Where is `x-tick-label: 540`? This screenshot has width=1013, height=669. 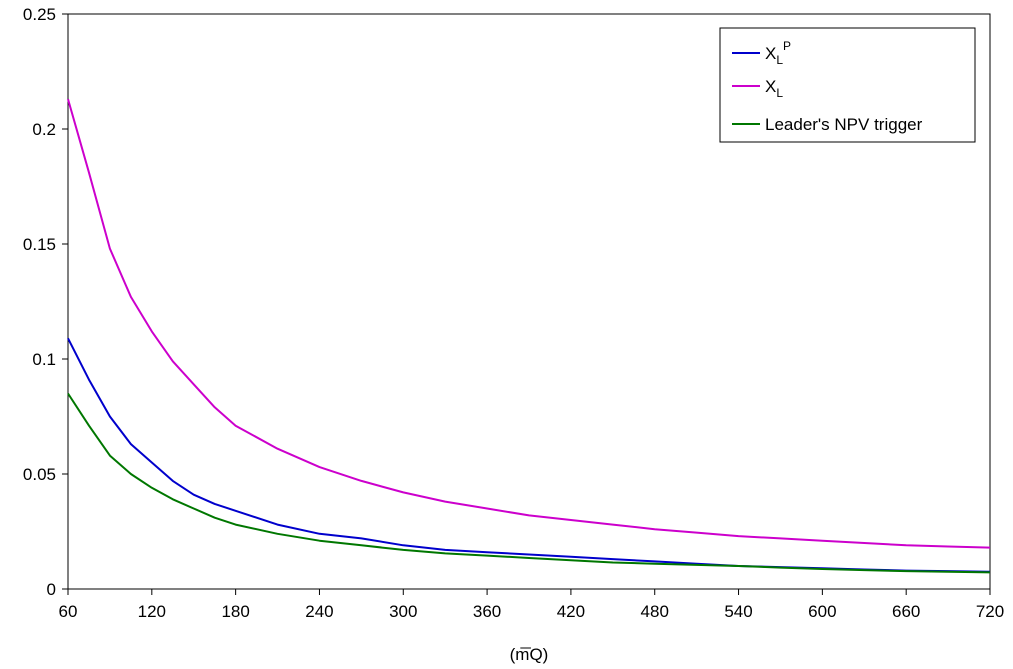 x-tick-label: 540 is located at coordinates (738, 611).